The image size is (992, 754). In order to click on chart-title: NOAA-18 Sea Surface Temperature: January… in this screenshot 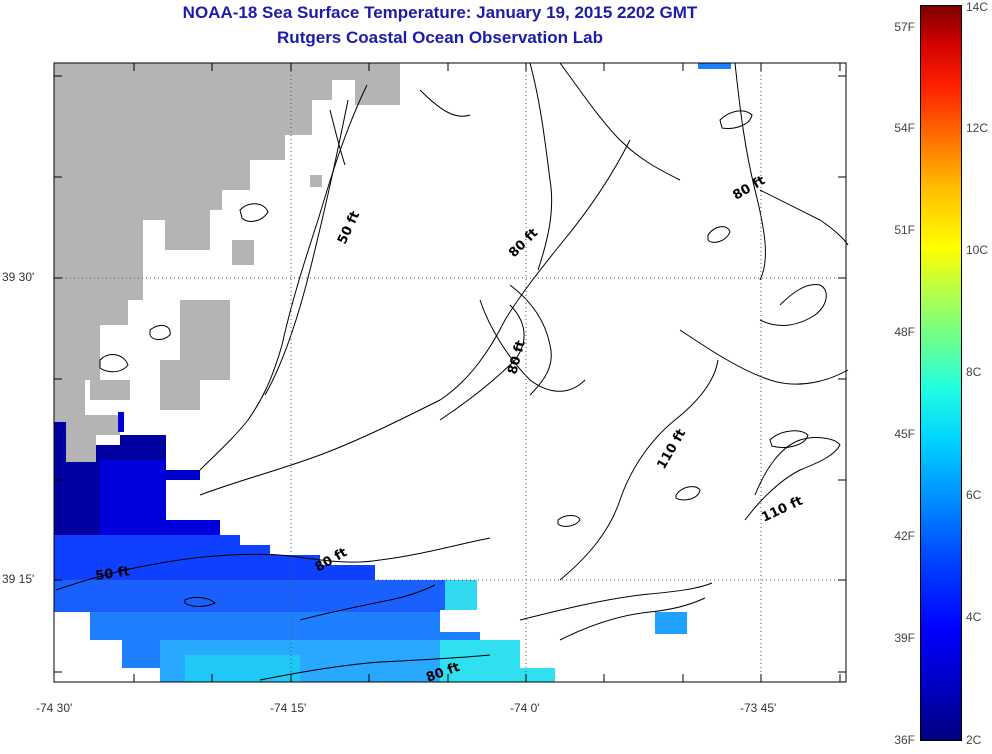, I will do `click(440, 12)`.